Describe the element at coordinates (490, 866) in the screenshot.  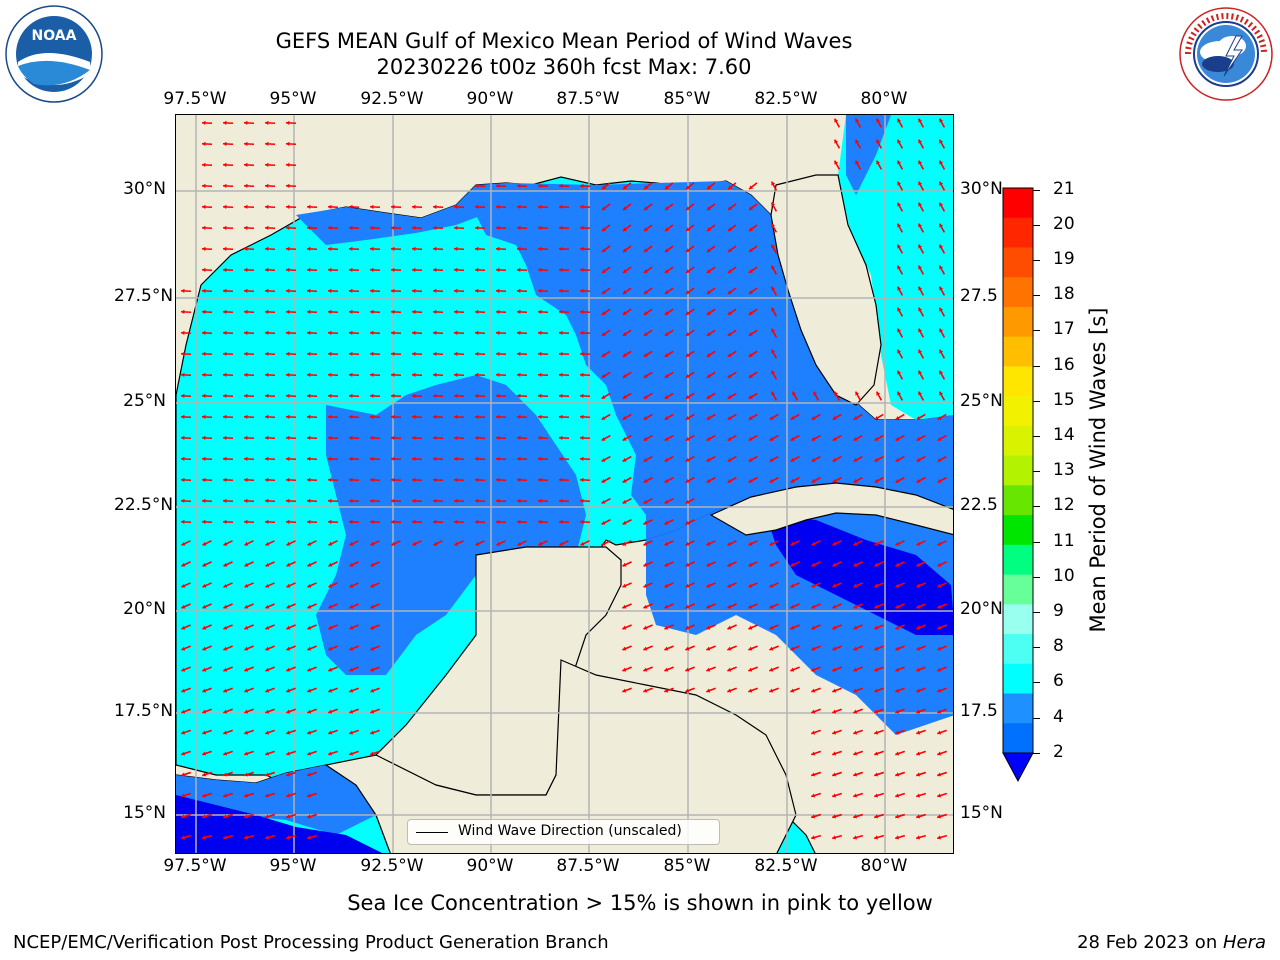
I see `lon-tick-bottom: 90°W` at that location.